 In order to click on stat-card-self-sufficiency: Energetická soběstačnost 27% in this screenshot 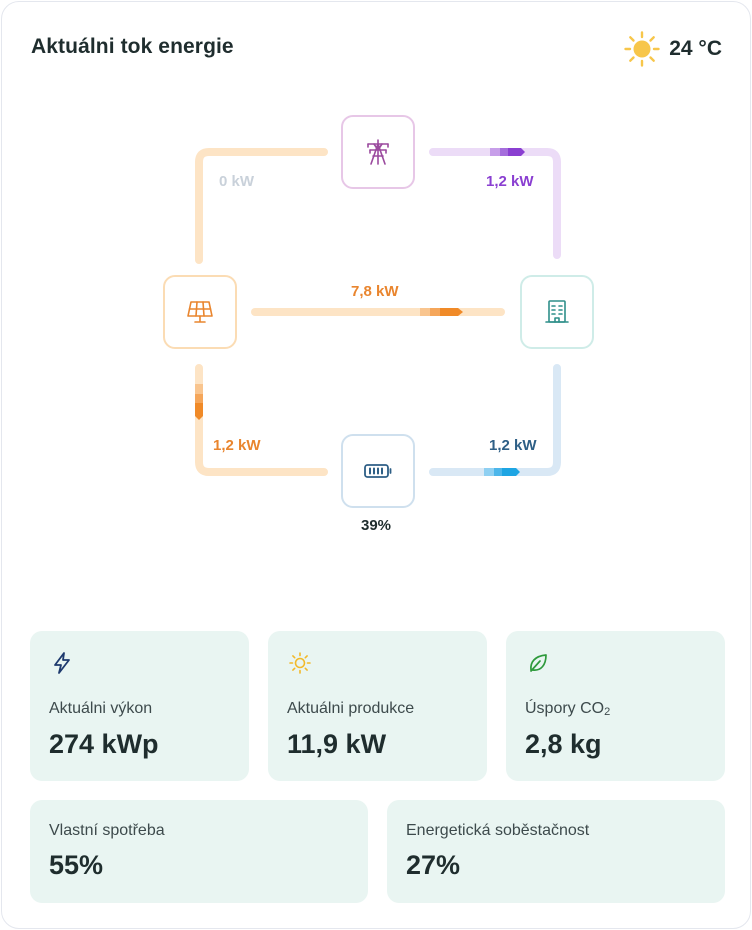, I will do `click(556, 851)`.